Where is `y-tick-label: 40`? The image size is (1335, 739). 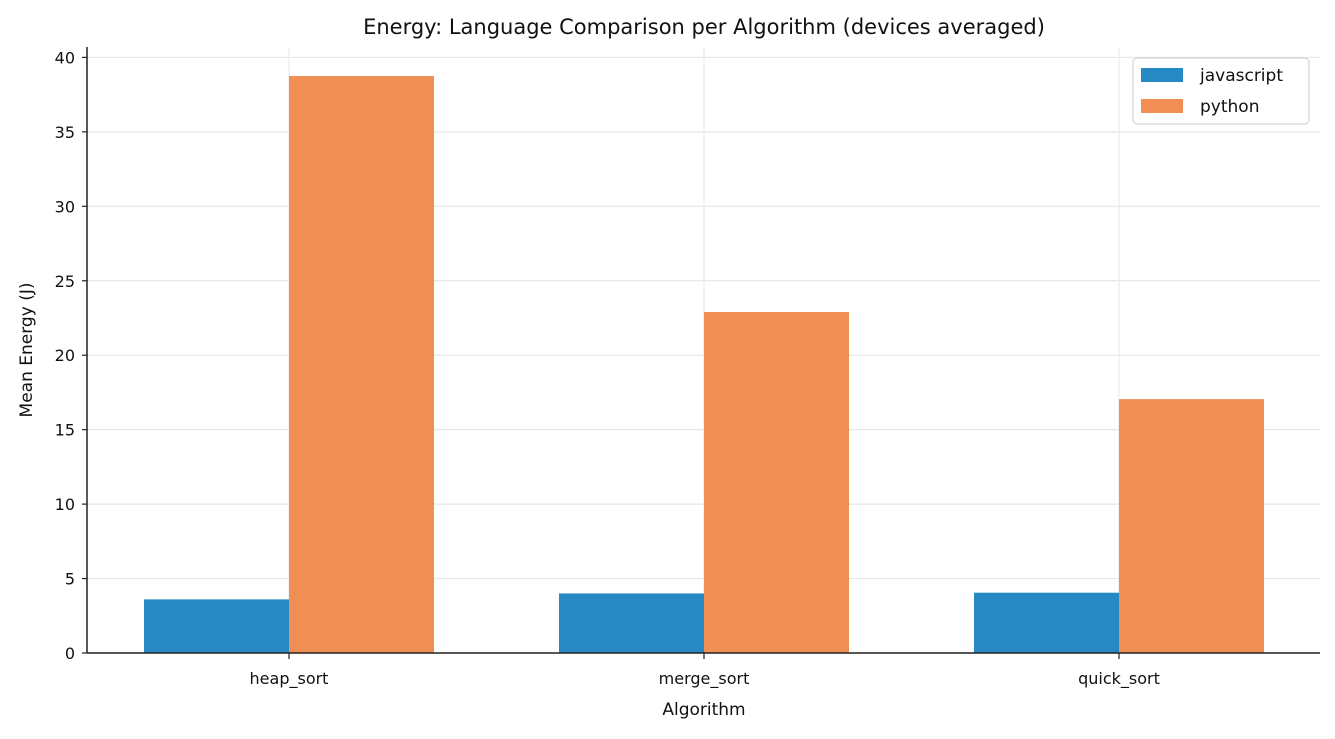 y-tick-label: 40 is located at coordinates (65, 57).